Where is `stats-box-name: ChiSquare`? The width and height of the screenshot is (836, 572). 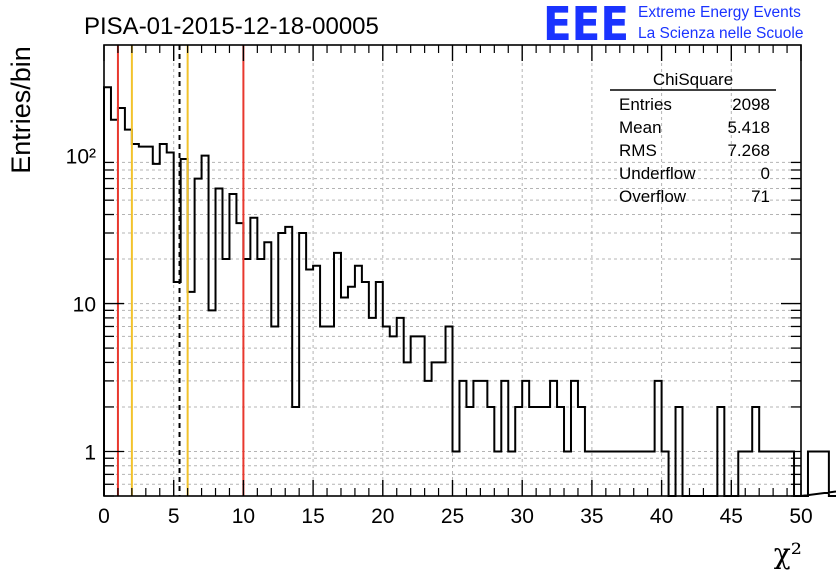
stats-box-name: ChiSquare is located at coordinates (693, 79).